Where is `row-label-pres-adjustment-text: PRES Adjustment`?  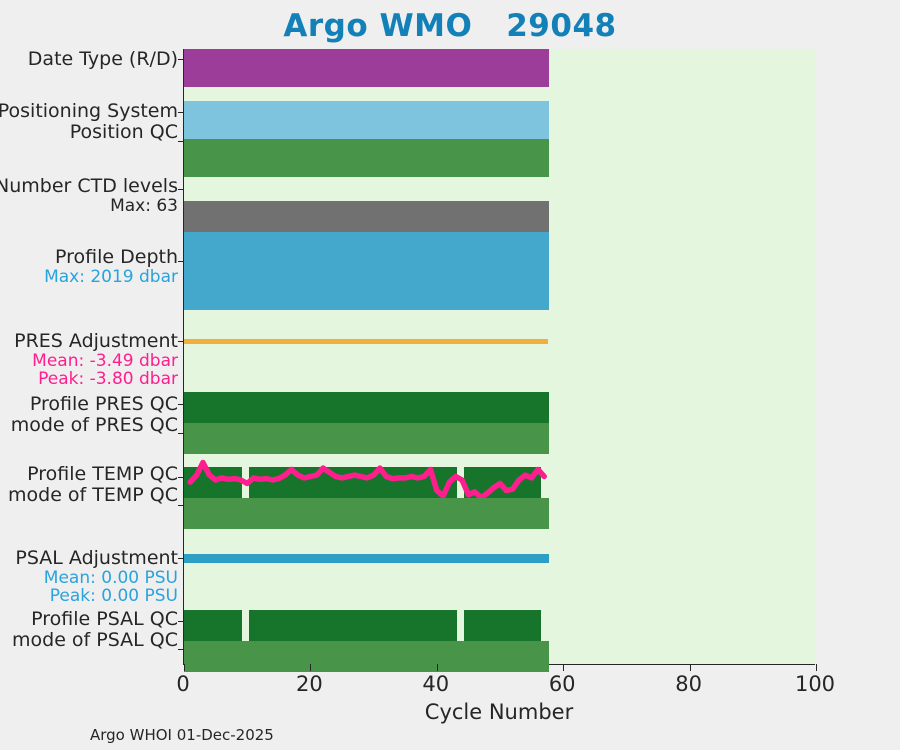 row-label-pres-adjustment-text: PRES Adjustment is located at coordinates (96, 341).